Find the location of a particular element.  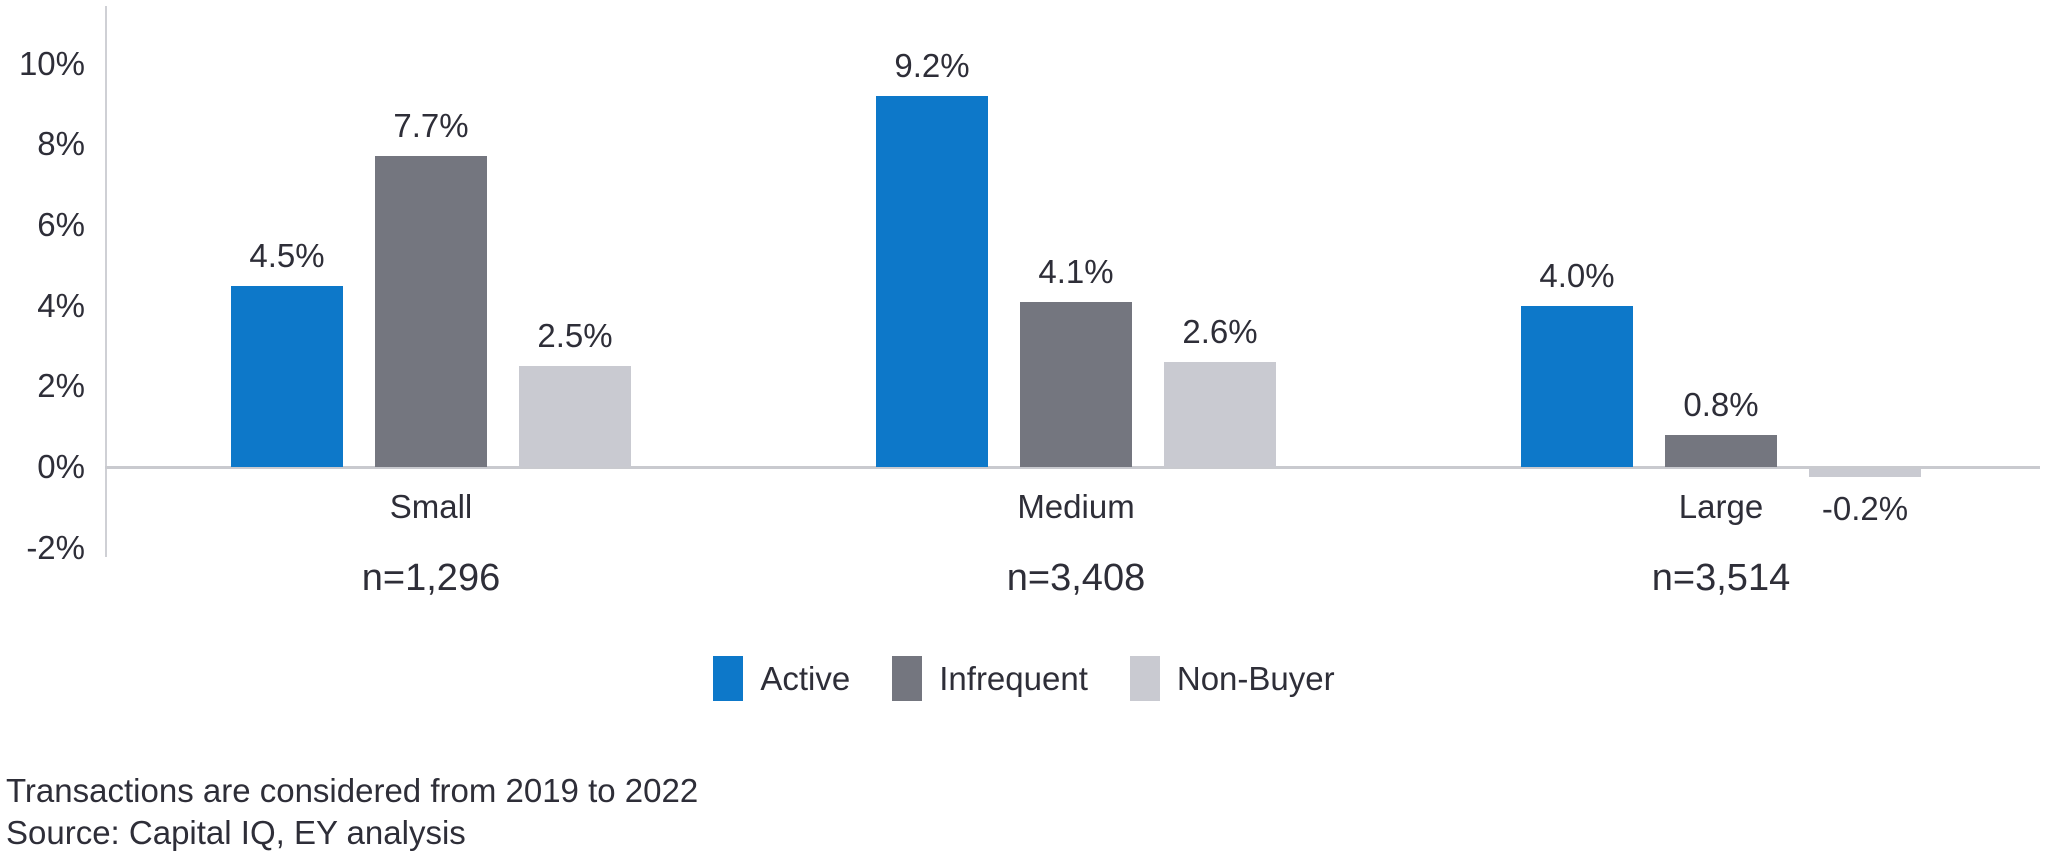

y-tick-label-10-: 10% is located at coordinates (51, 63).